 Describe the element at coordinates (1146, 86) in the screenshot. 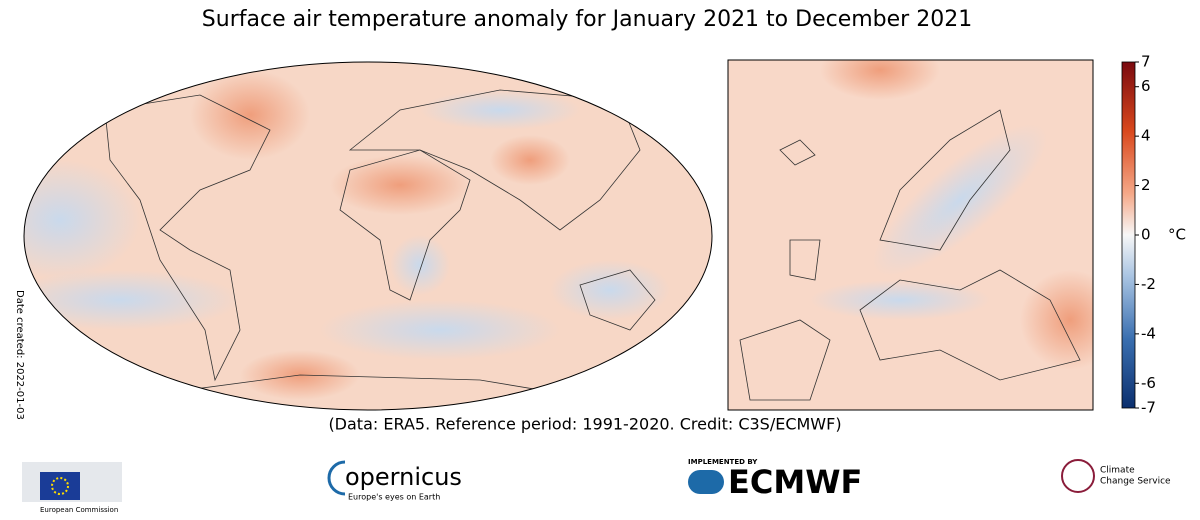

I see `colorbar-tick-label: 6` at that location.